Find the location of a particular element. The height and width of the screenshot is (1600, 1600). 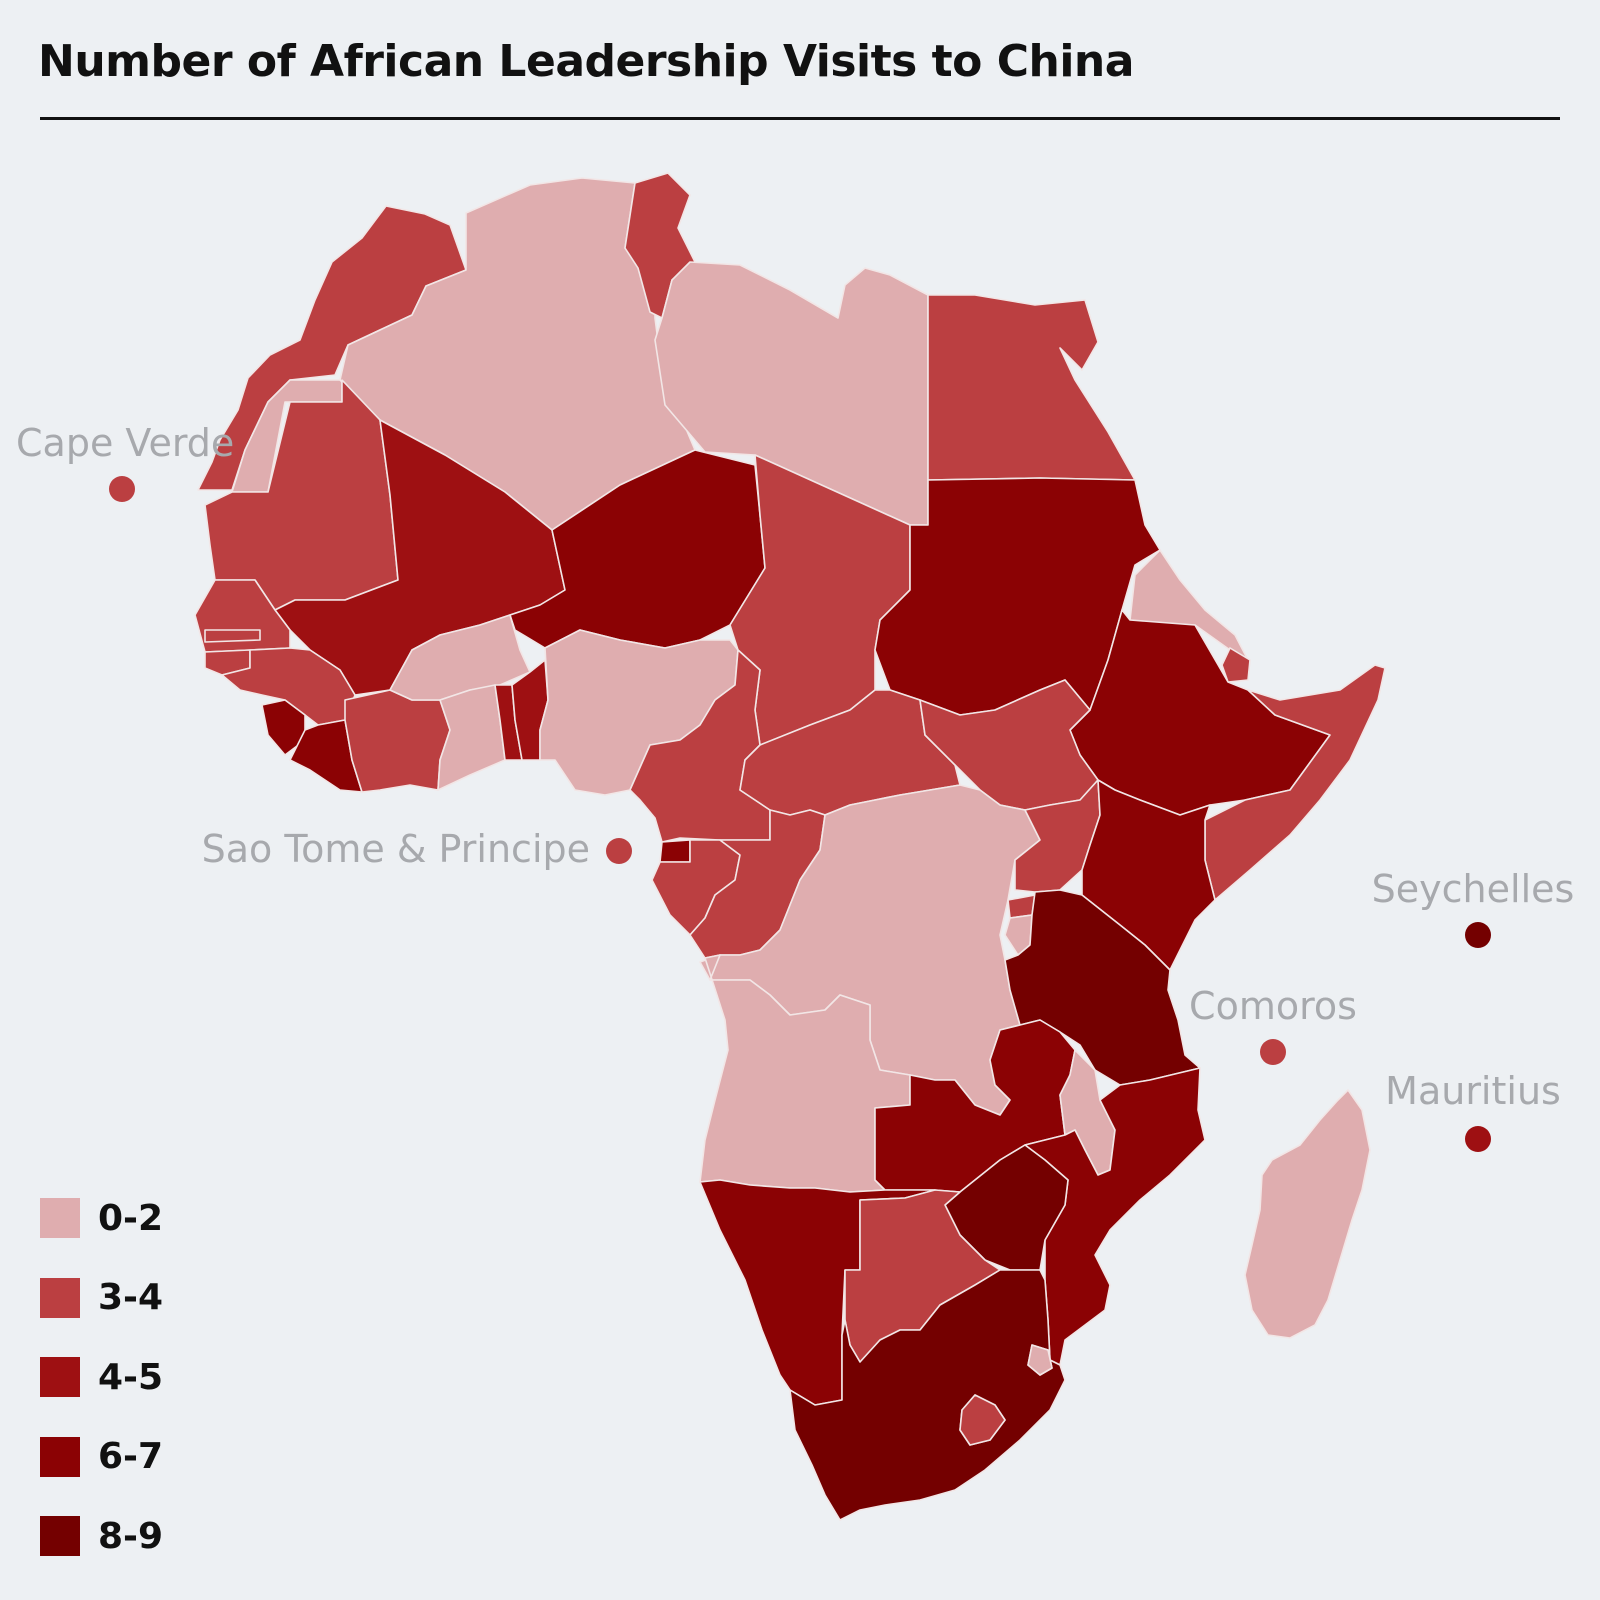

island-marker-cape-verde is located at coordinates (122, 489).